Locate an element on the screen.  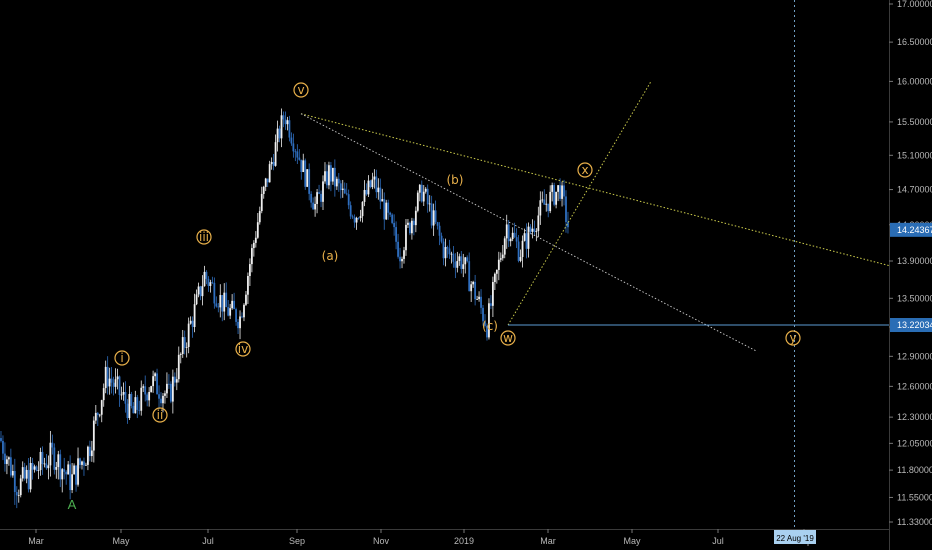
wave-ii-label: ii is located at coordinates (160, 415).